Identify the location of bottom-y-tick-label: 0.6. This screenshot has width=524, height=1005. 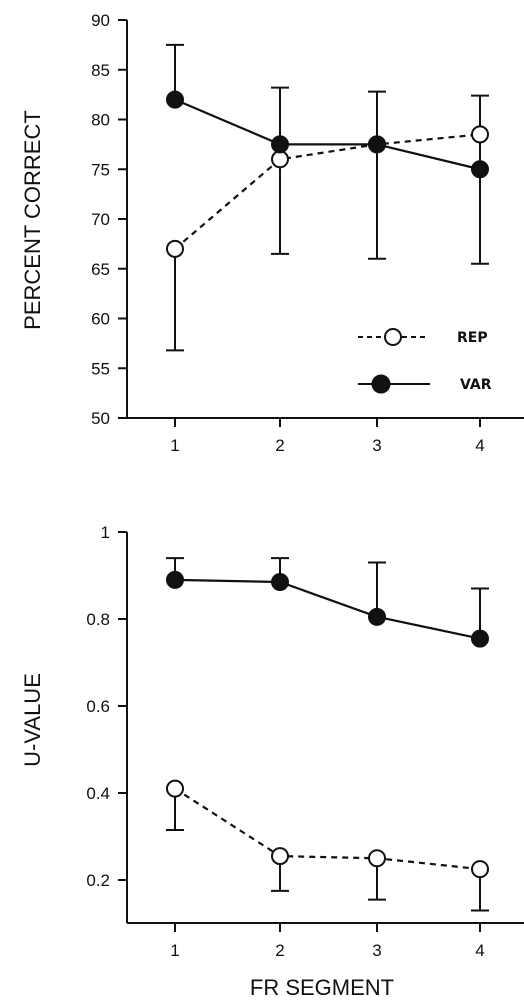
(98, 706).